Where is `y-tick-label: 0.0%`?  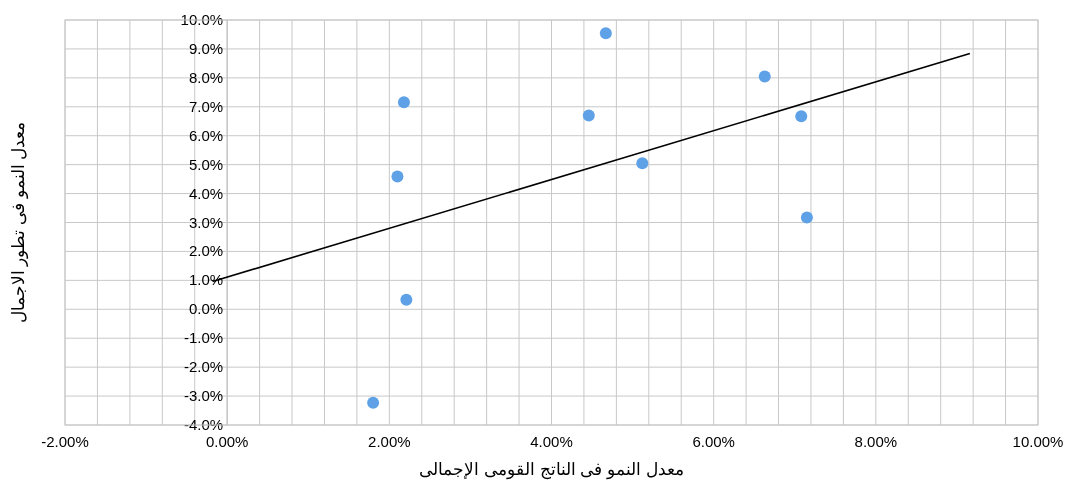
y-tick-label: 0.0% is located at coordinates (206, 309).